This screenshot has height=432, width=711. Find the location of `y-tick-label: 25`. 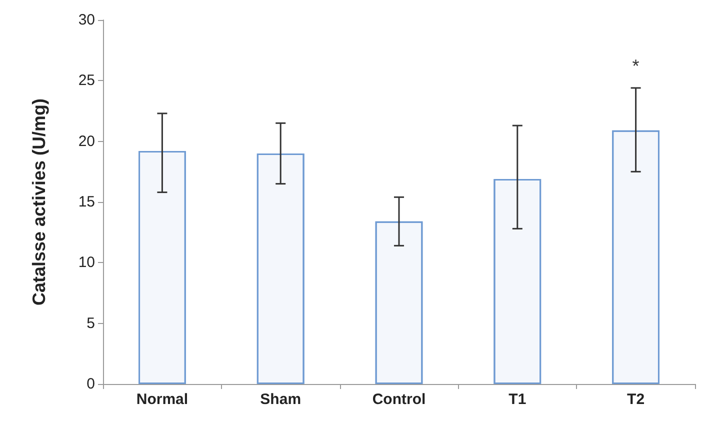

y-tick-label: 25 is located at coordinates (86, 81).